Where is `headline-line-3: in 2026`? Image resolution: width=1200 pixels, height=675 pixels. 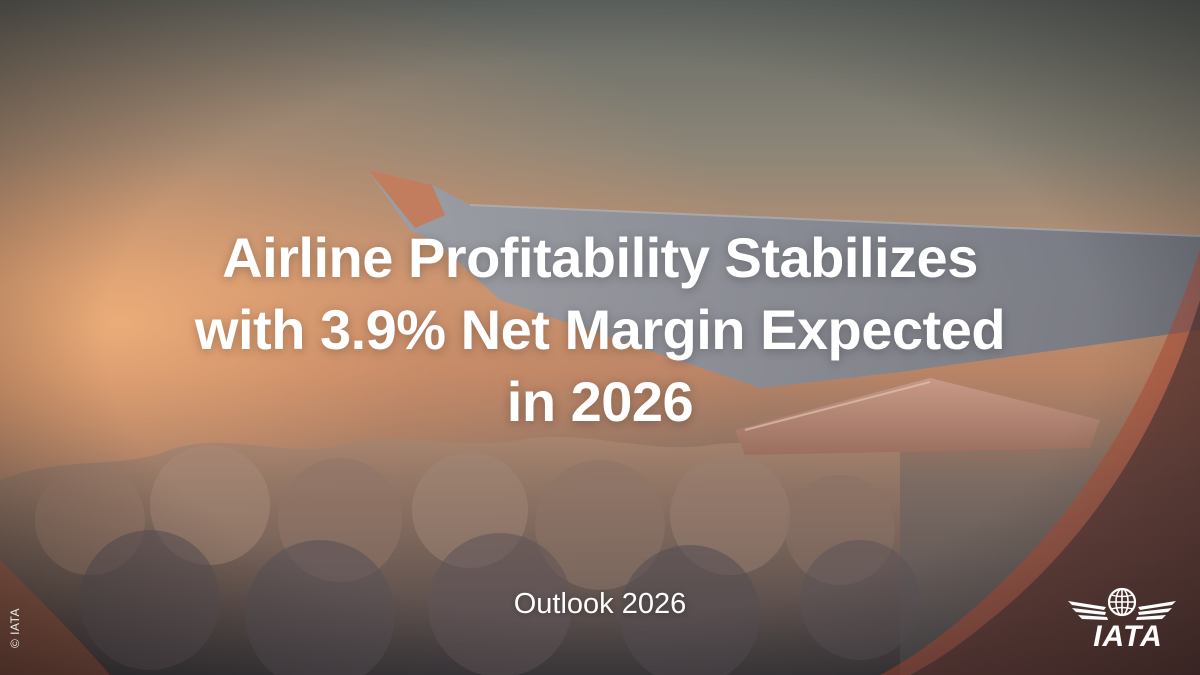 headline-line-3: in 2026 is located at coordinates (600, 401).